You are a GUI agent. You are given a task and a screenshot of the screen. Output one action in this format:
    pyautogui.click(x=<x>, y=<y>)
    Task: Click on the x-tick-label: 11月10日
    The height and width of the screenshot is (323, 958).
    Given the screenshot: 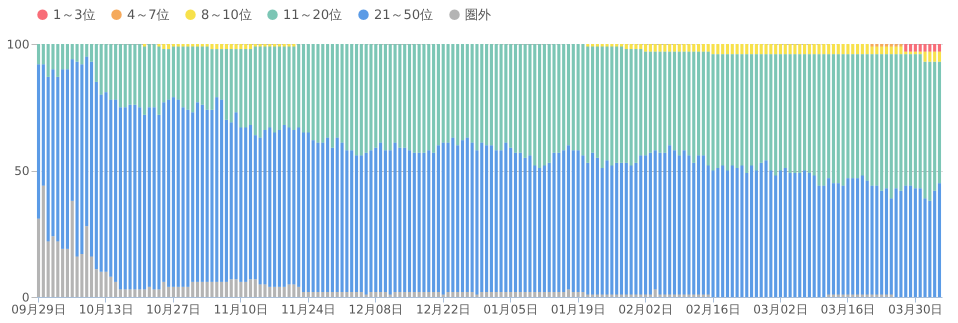 What is the action you would take?
    pyautogui.click(x=241, y=309)
    